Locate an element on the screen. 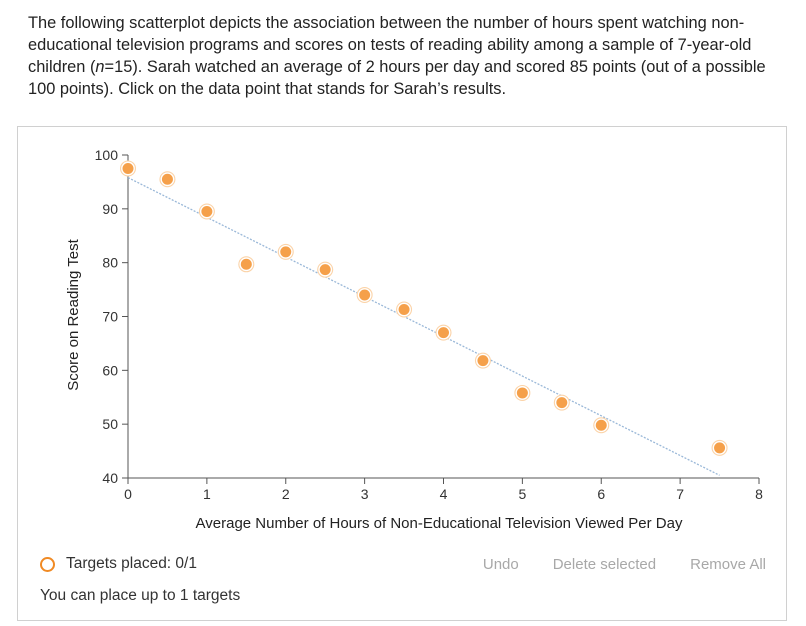 Image resolution: width=806 pixels, height=626 pixels. x-tick-label: 0 is located at coordinates (128, 494).